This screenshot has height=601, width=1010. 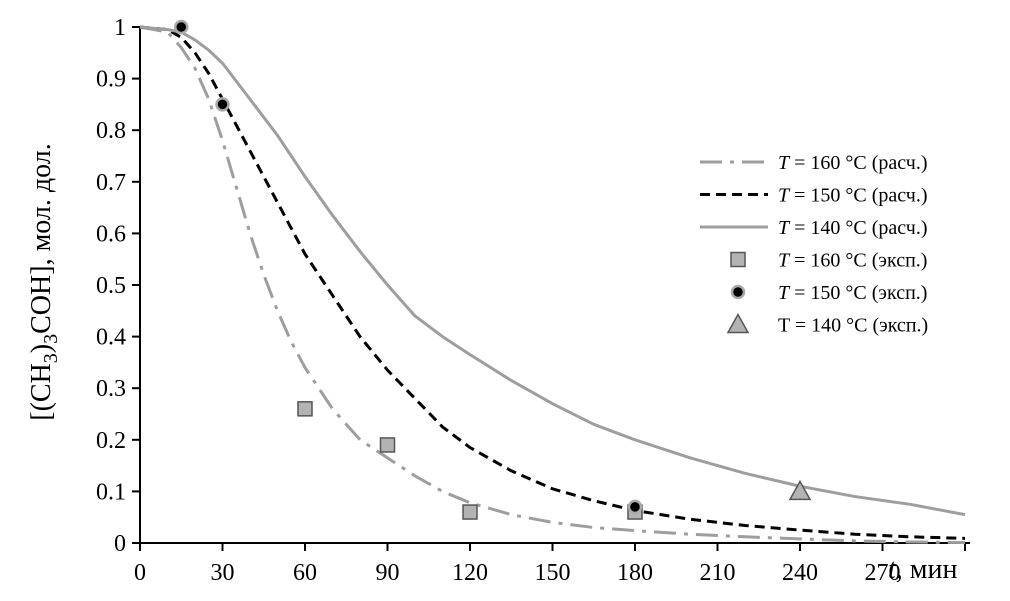 I want to click on y-tick-label: 0.7, so click(x=111, y=183).